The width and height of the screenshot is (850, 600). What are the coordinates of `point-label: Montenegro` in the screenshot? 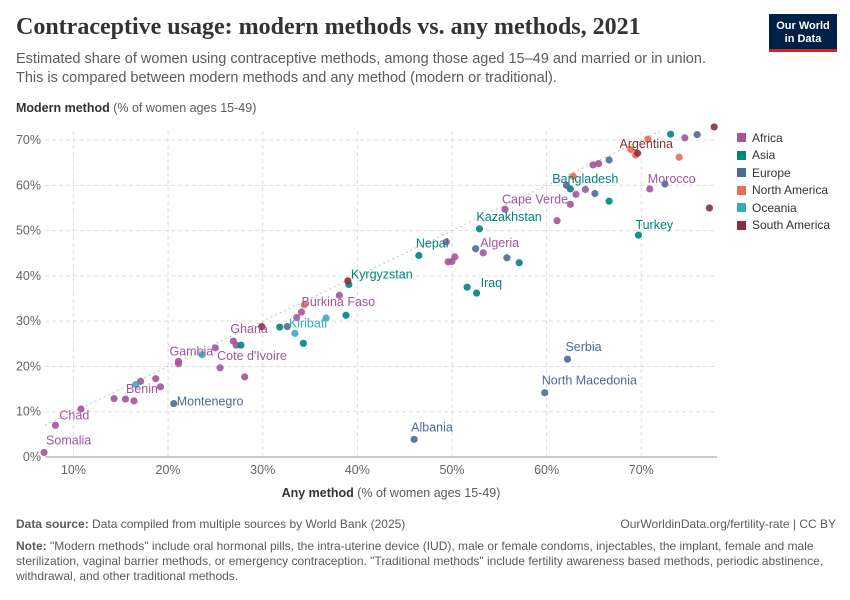 It's located at (210, 402).